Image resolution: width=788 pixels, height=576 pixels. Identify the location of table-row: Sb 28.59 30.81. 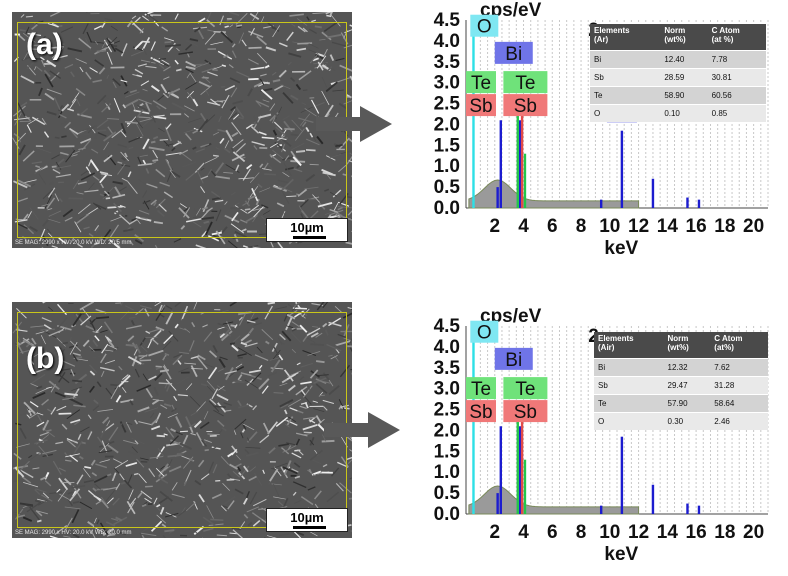
(678, 78).